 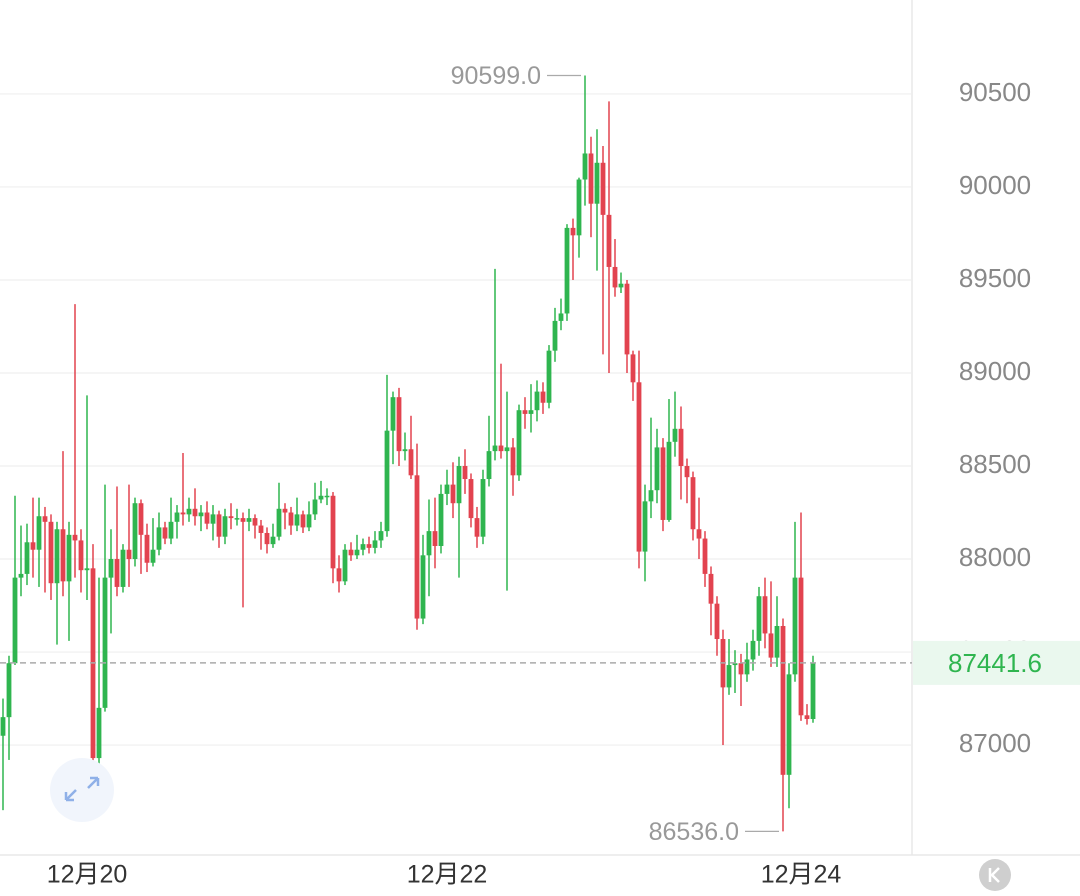 What do you see at coordinates (694, 832) in the screenshot?
I see `extreme-label: 86536.0` at bounding box center [694, 832].